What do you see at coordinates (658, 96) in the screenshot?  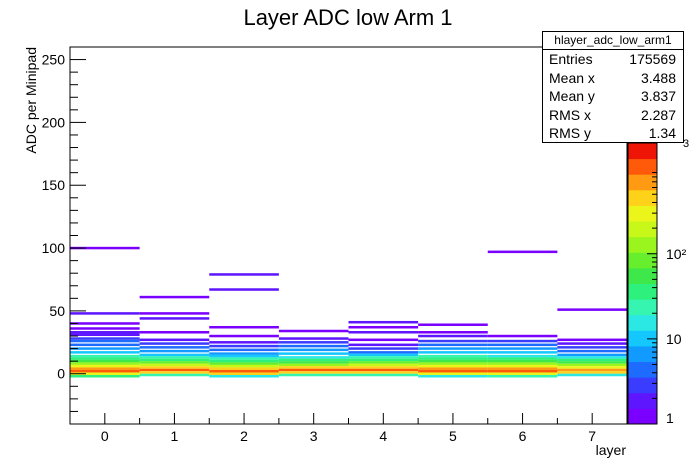 I see `stats-value: 3.837` at bounding box center [658, 96].